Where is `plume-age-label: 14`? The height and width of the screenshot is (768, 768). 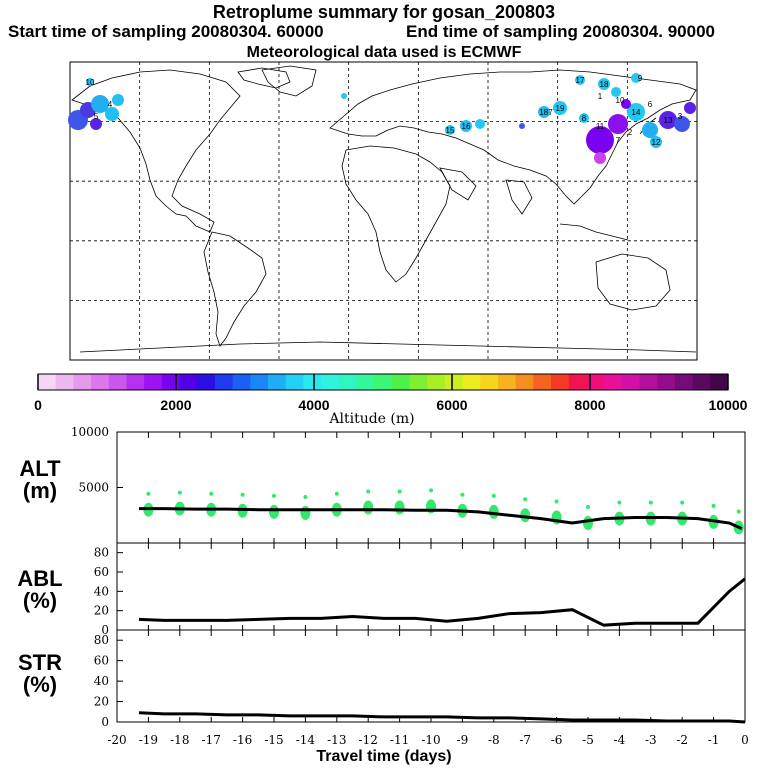
plume-age-label: 14 is located at coordinates (636, 112).